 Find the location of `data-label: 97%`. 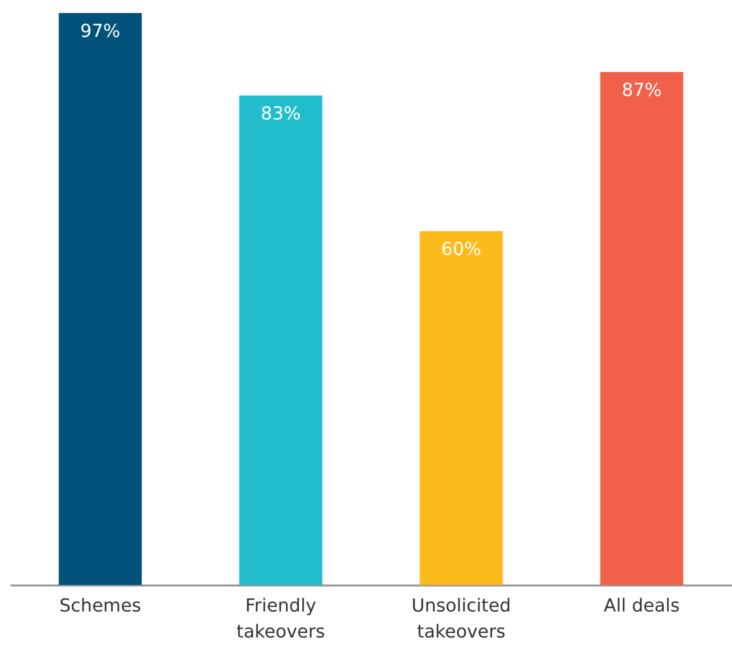

data-label: 97% is located at coordinates (100, 31).